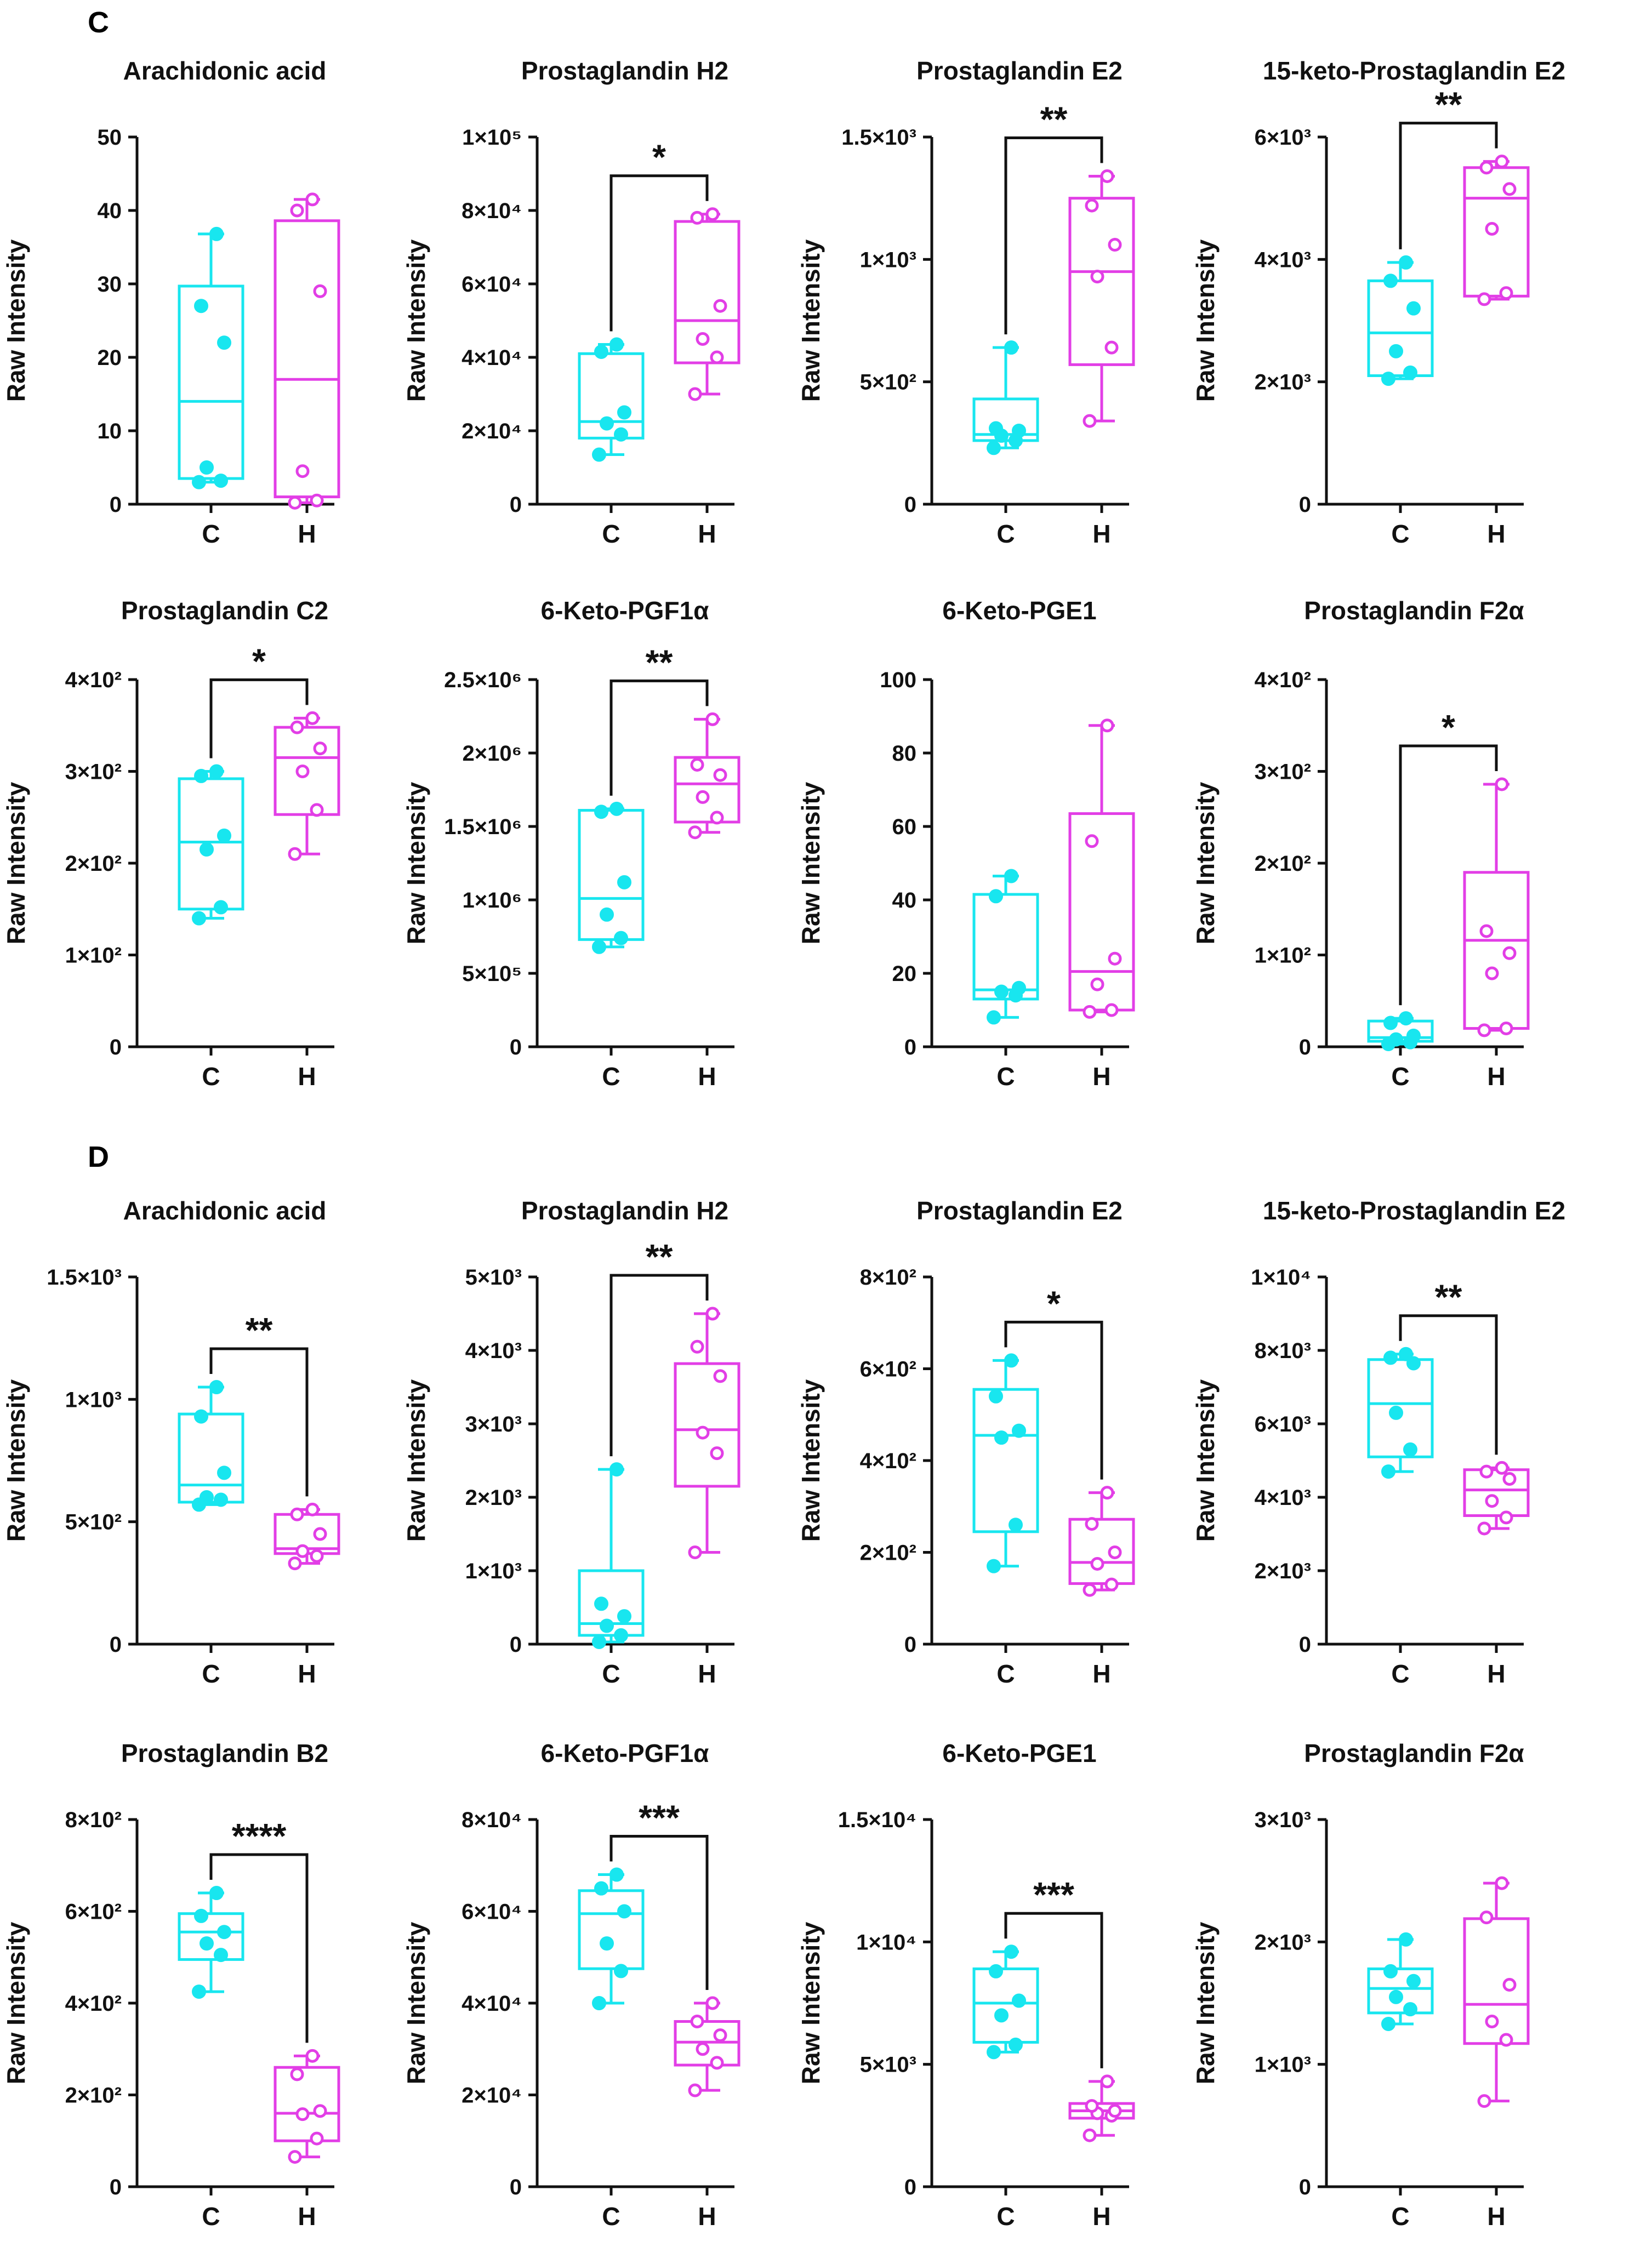  Describe the element at coordinates (1449, 1367) in the screenshot. I see `significance-bracket: **` at that location.